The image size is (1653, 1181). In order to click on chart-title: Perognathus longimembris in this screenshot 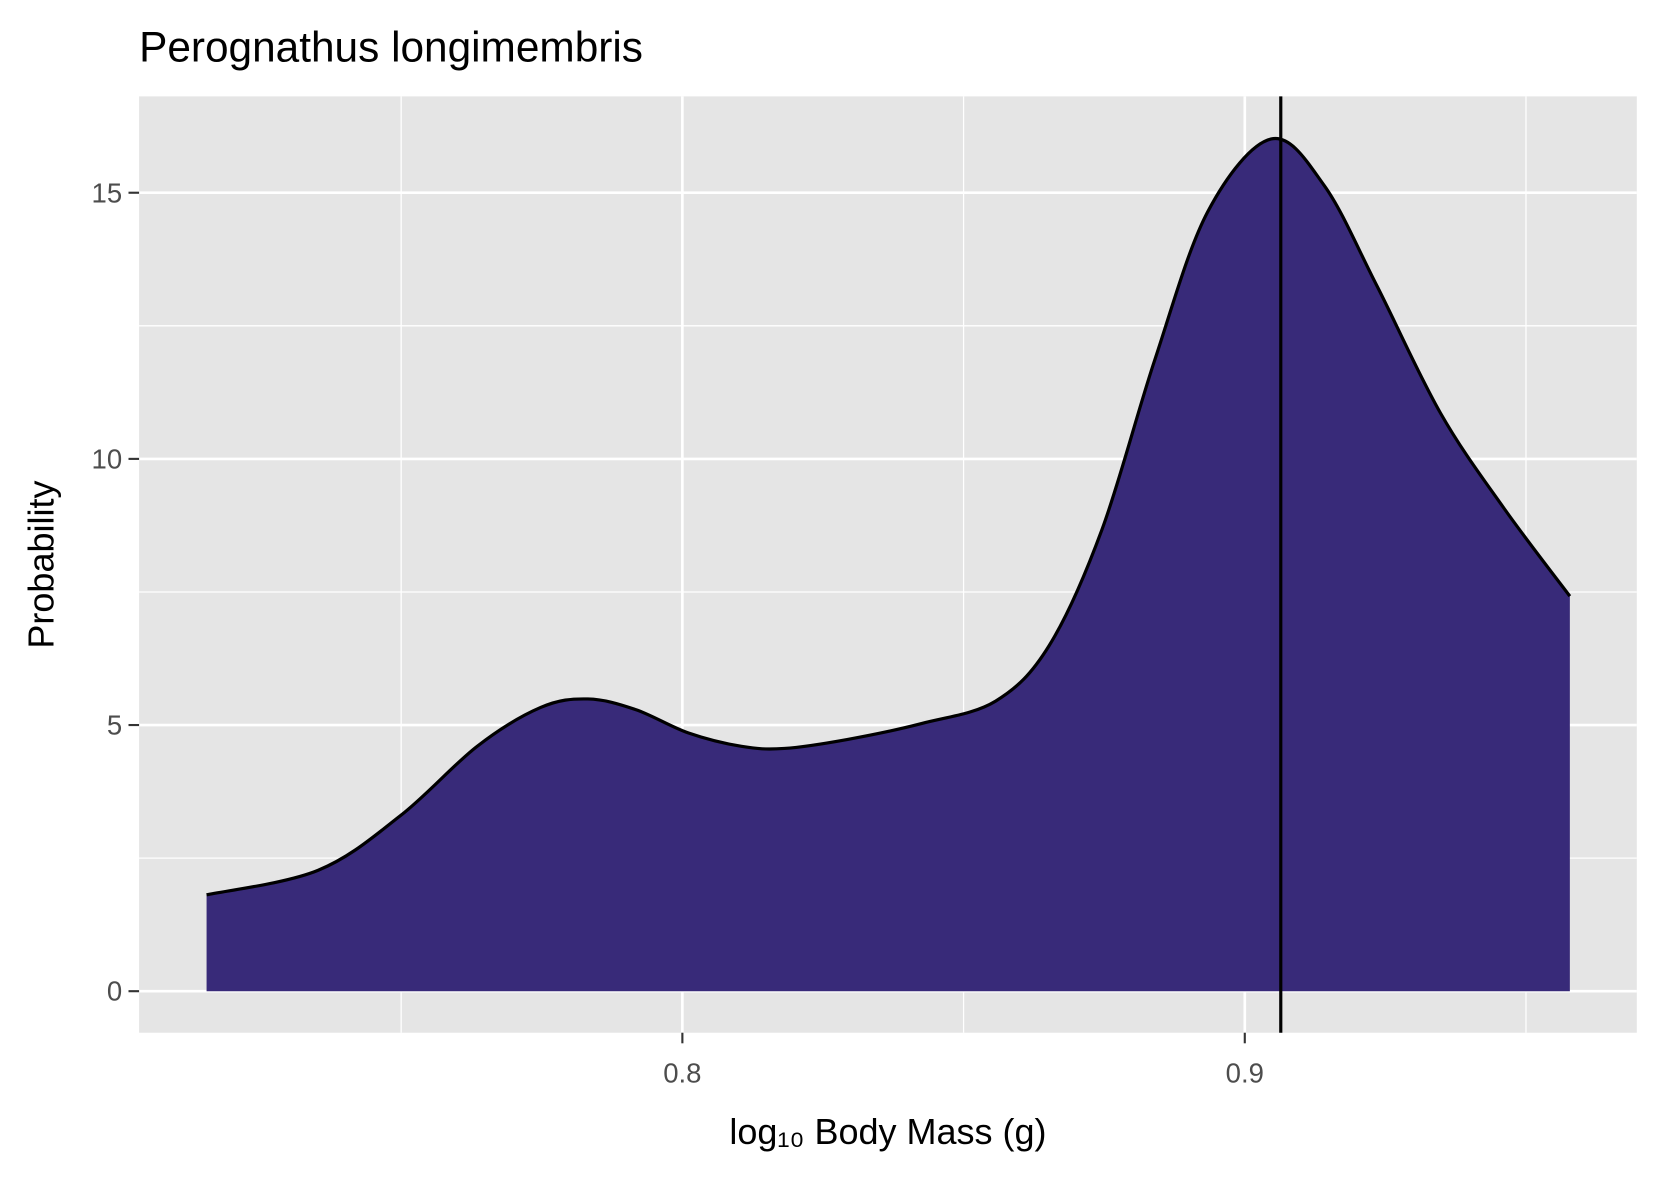, I will do `click(391, 46)`.